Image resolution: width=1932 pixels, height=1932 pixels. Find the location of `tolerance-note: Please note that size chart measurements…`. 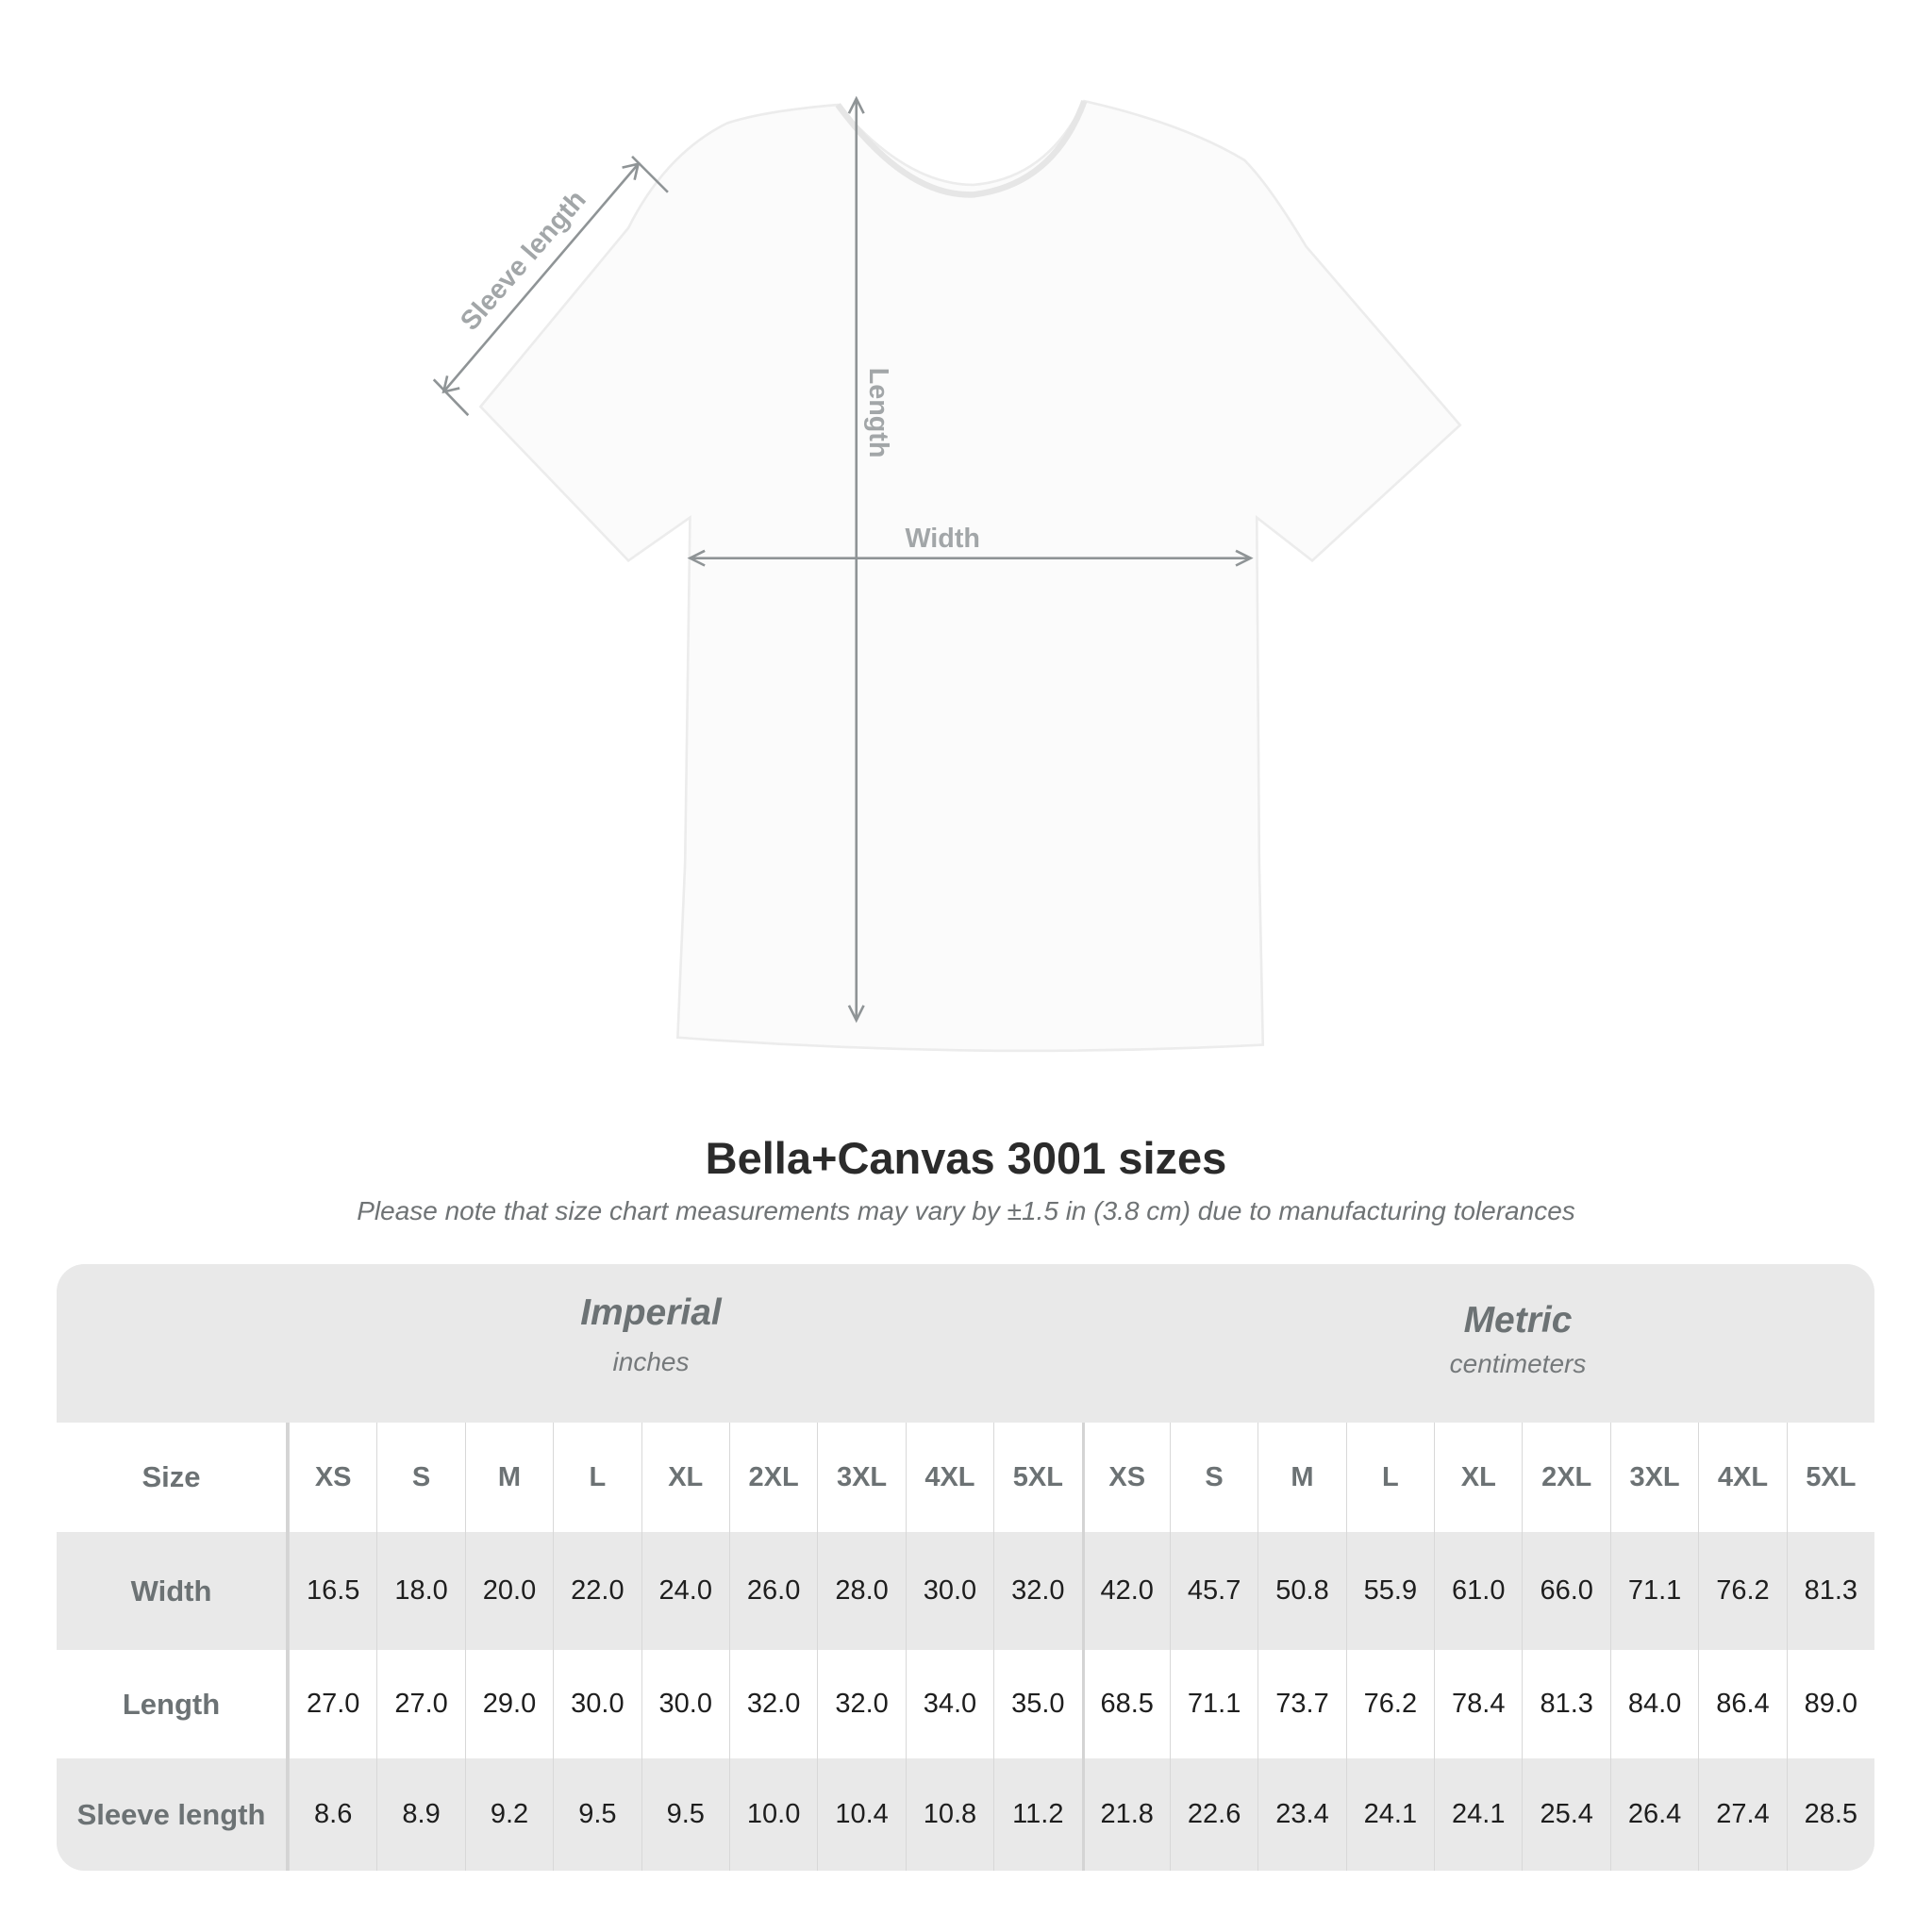

tolerance-note: Please note that size chart measurements… is located at coordinates (966, 1211).